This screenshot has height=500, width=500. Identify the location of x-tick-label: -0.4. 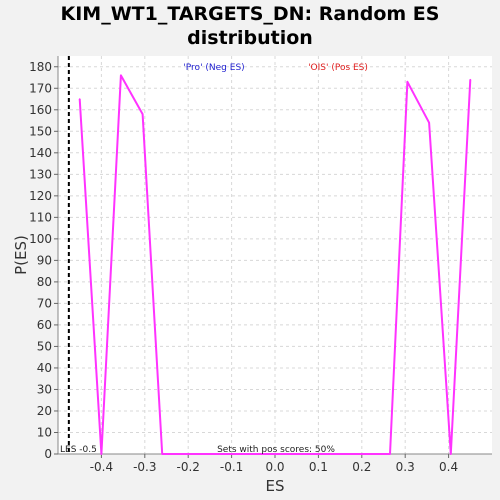
(101, 467).